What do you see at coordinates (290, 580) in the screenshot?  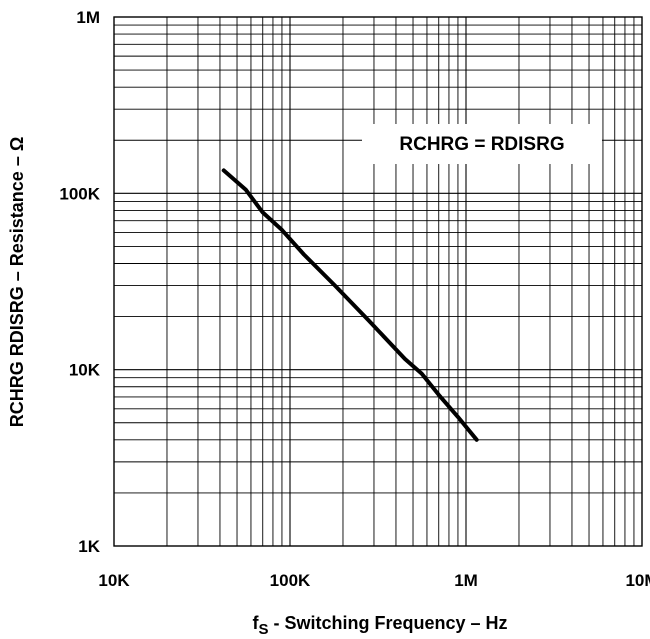 I see `x-tick-label: 100K` at bounding box center [290, 580].